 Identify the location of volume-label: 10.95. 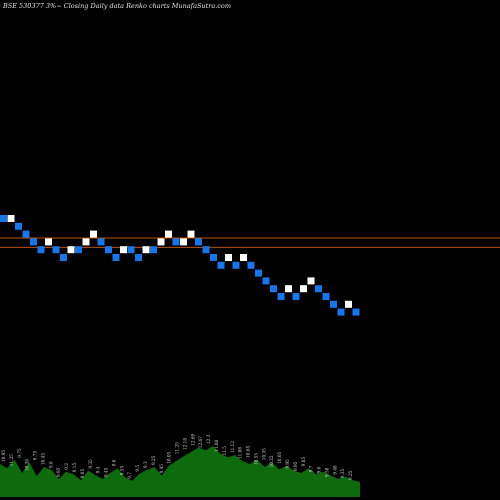
(3, 456).